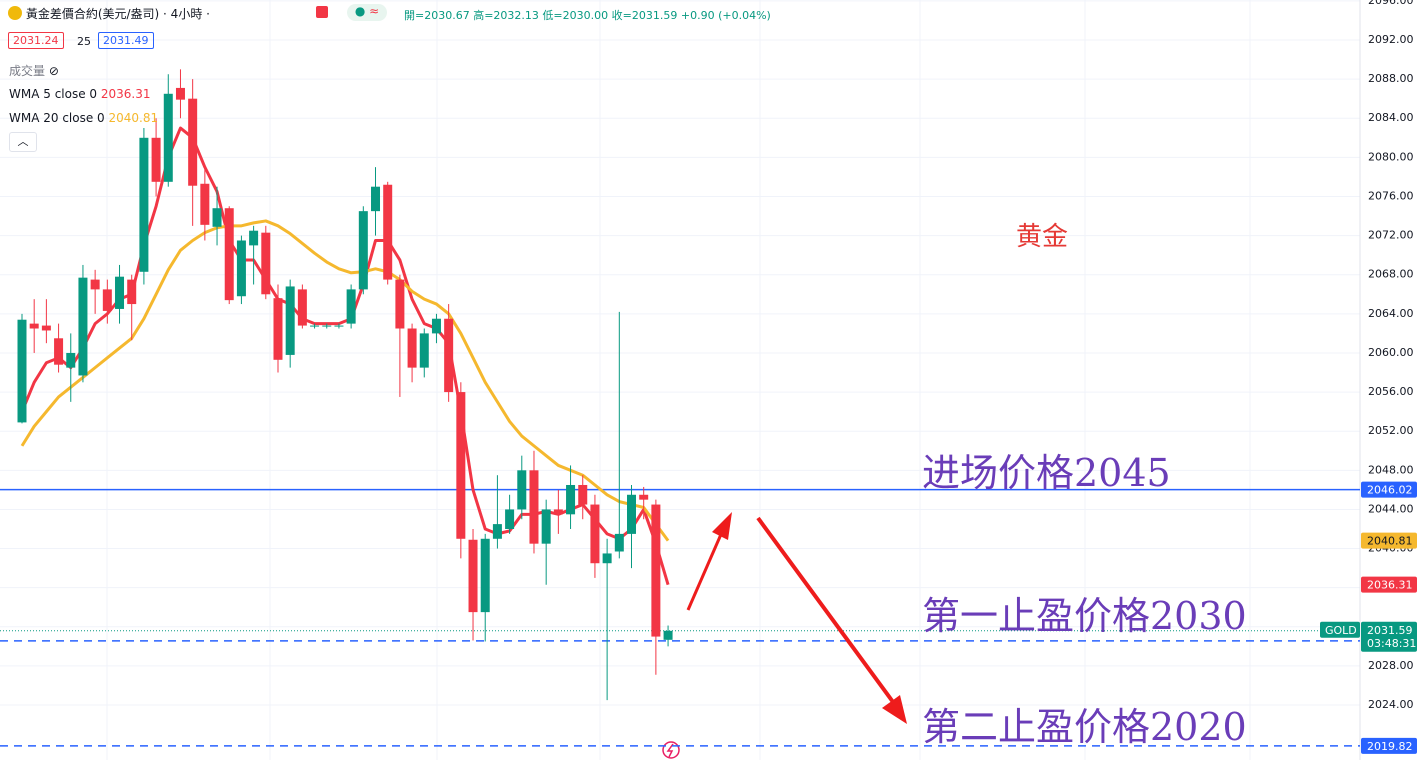 The height and width of the screenshot is (760, 1426). What do you see at coordinates (1391, 274) in the screenshot?
I see `y-tick-label: 2068.00` at bounding box center [1391, 274].